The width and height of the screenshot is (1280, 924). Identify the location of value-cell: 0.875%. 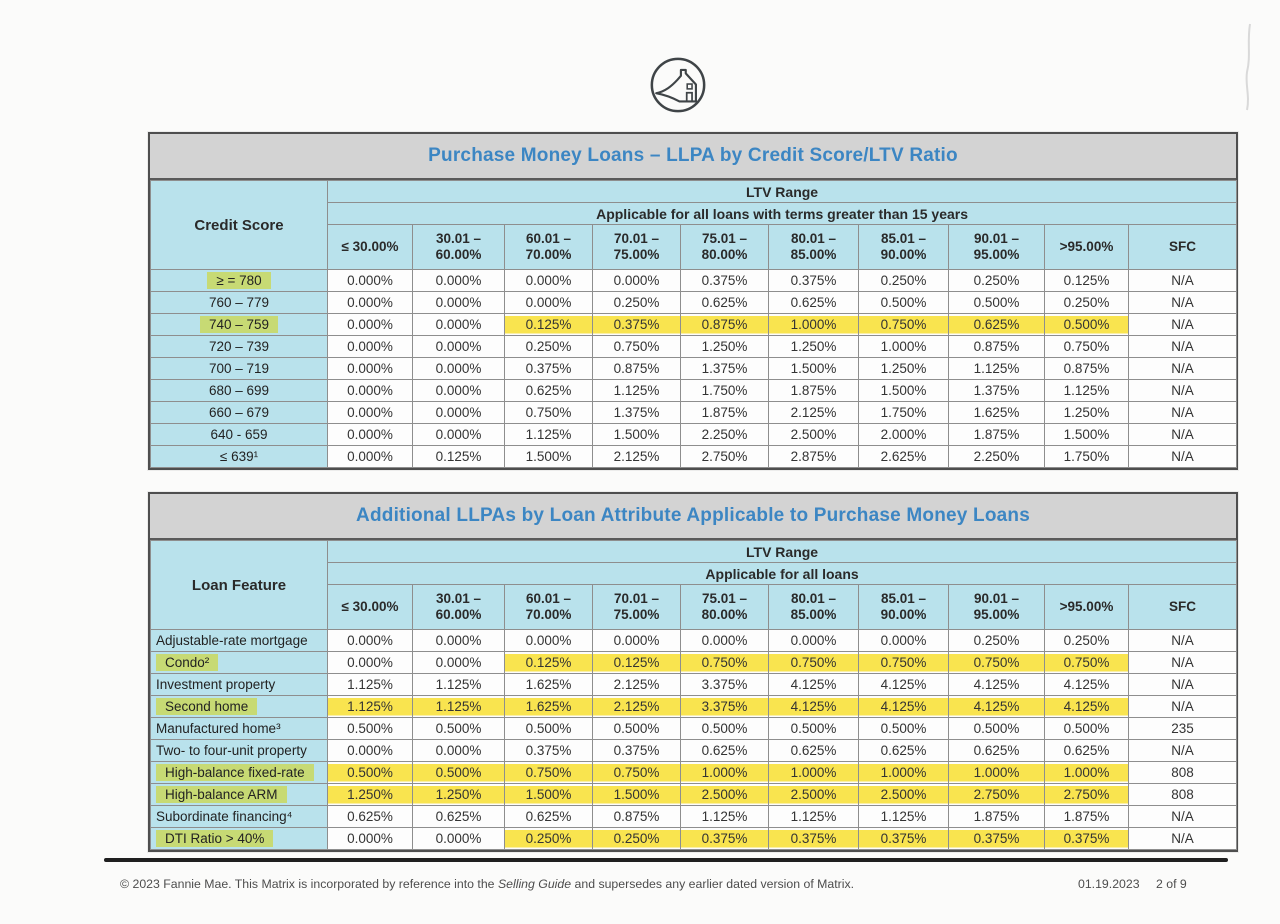
(1086, 368).